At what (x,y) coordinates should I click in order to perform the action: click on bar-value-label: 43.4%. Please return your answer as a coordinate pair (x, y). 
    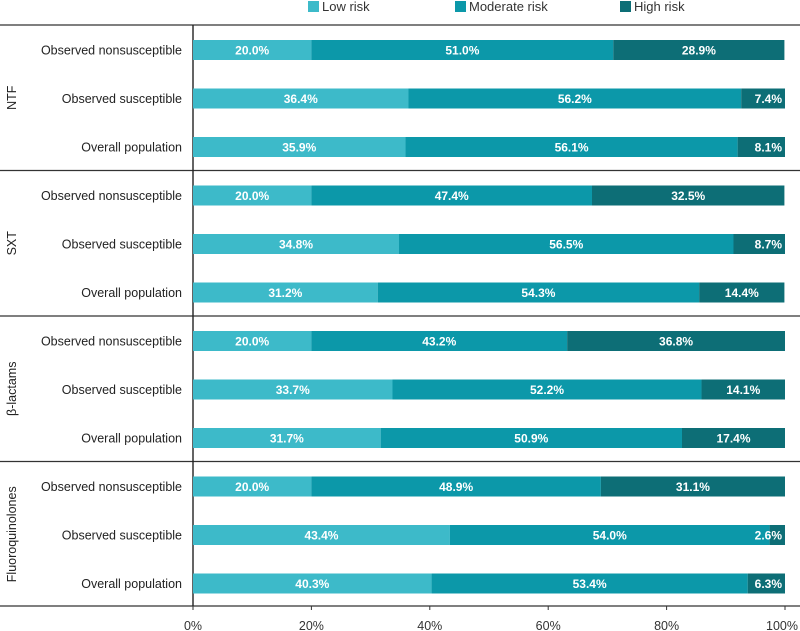
    Looking at the image, I should click on (321, 535).